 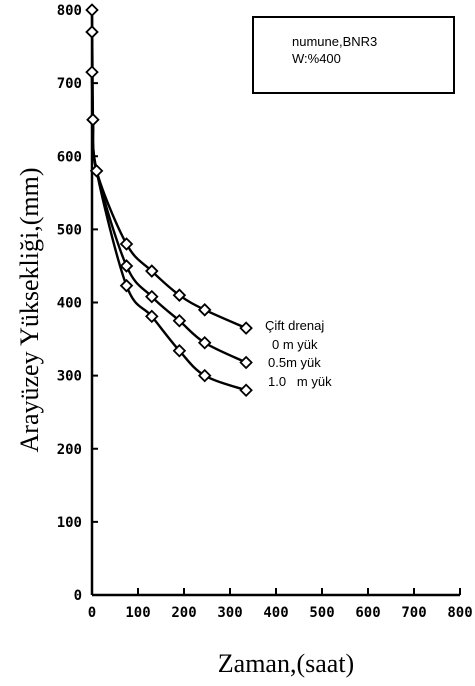 I want to click on legend-series-3: 1.0 m yük, so click(x=300, y=381).